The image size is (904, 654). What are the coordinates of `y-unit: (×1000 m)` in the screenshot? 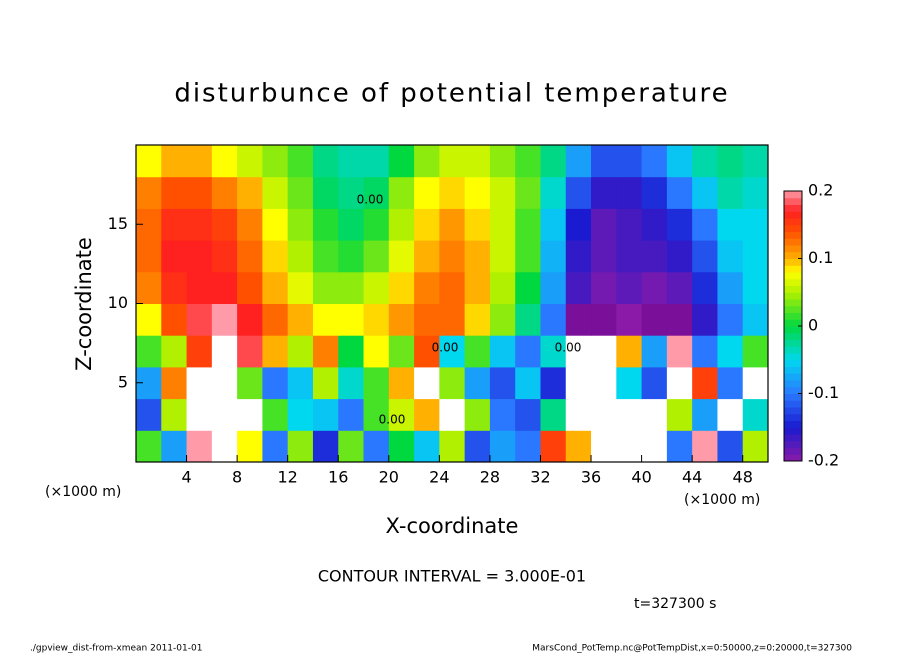 It's located at (83, 492).